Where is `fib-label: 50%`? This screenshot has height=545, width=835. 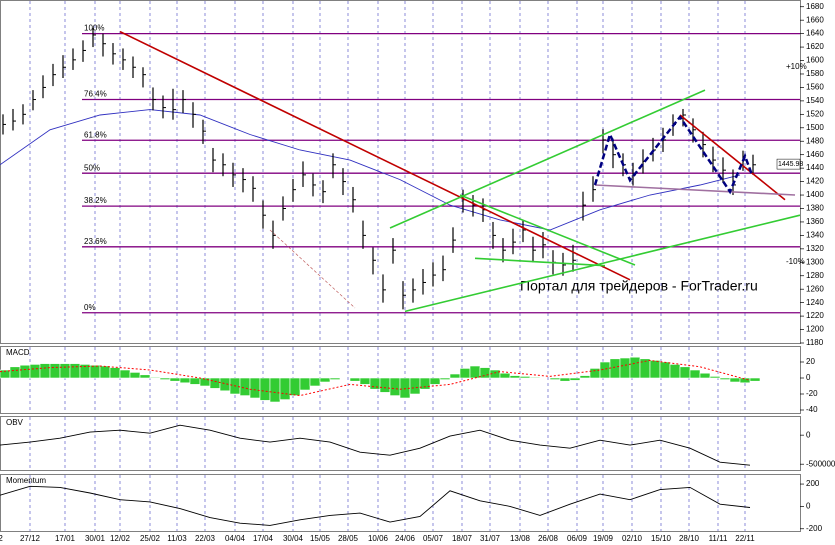
fib-label: 50% is located at coordinates (92, 167).